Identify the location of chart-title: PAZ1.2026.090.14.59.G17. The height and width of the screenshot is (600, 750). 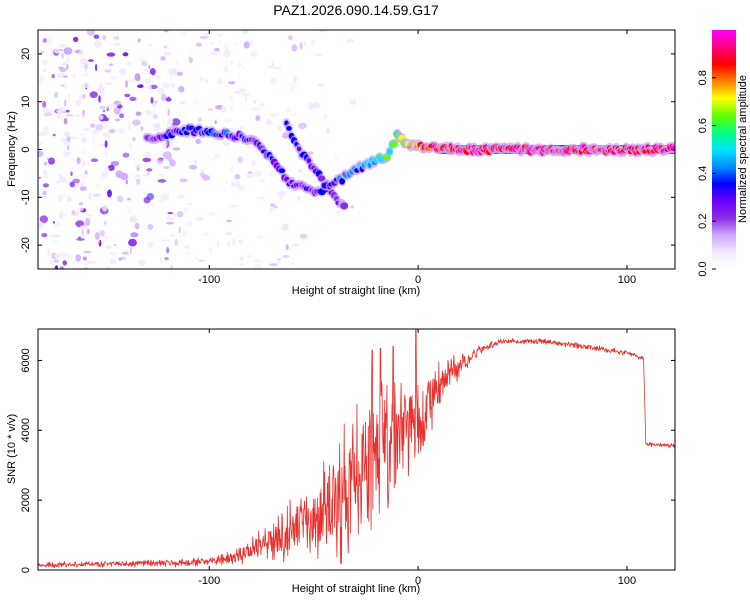
(356, 10).